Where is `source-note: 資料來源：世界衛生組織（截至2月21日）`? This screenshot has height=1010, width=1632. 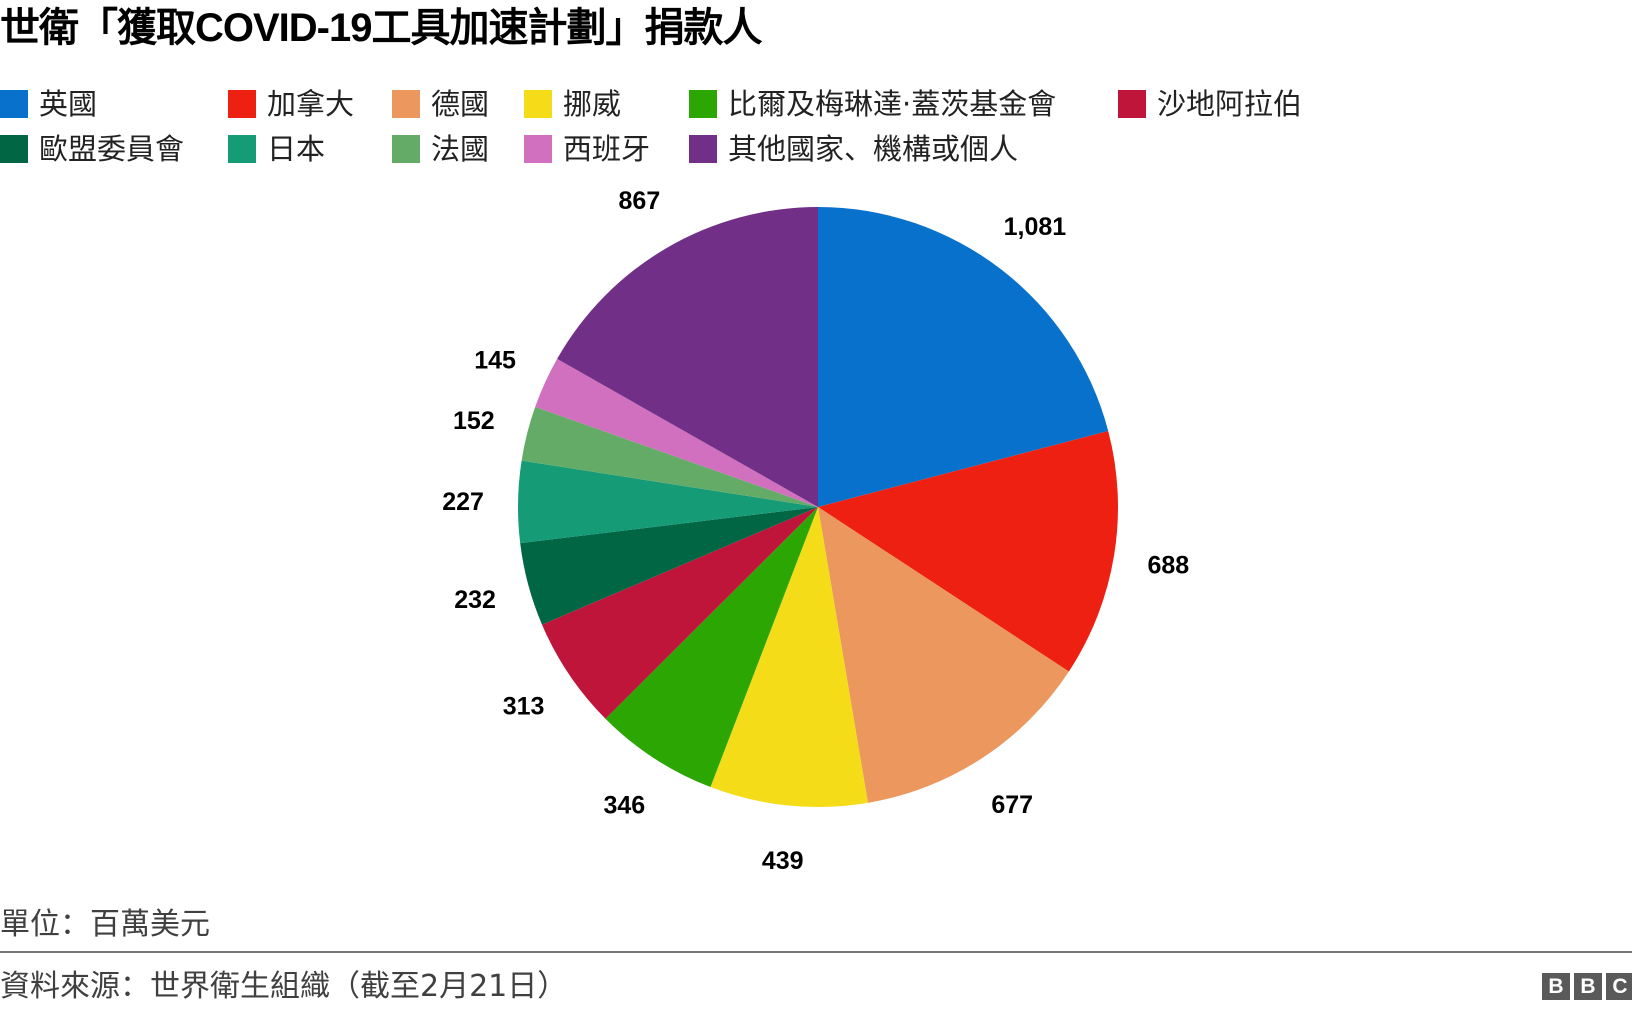 source-note: 資料來源：世界衛生組織（截至2月21日） is located at coordinates (284, 986).